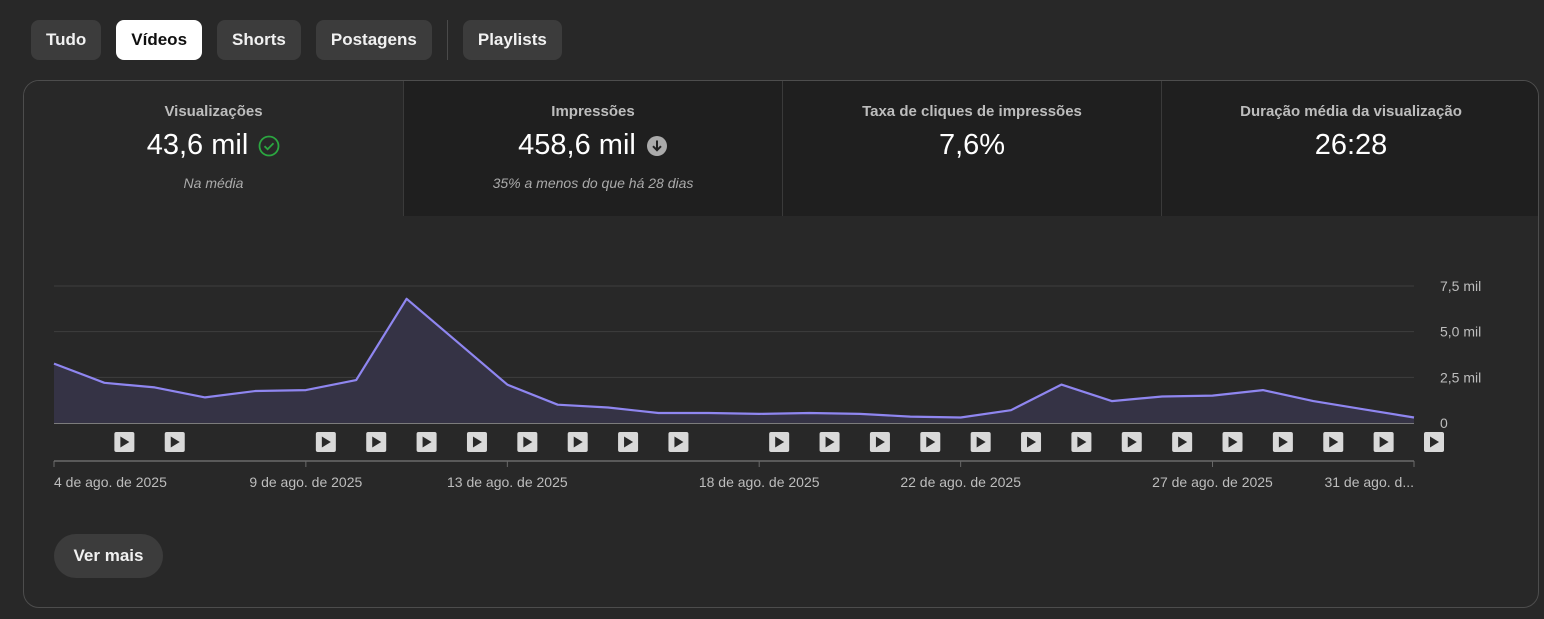 This screenshot has width=1544, height=619. I want to click on metric-label: Taxa de cliques de impressões, so click(972, 111).